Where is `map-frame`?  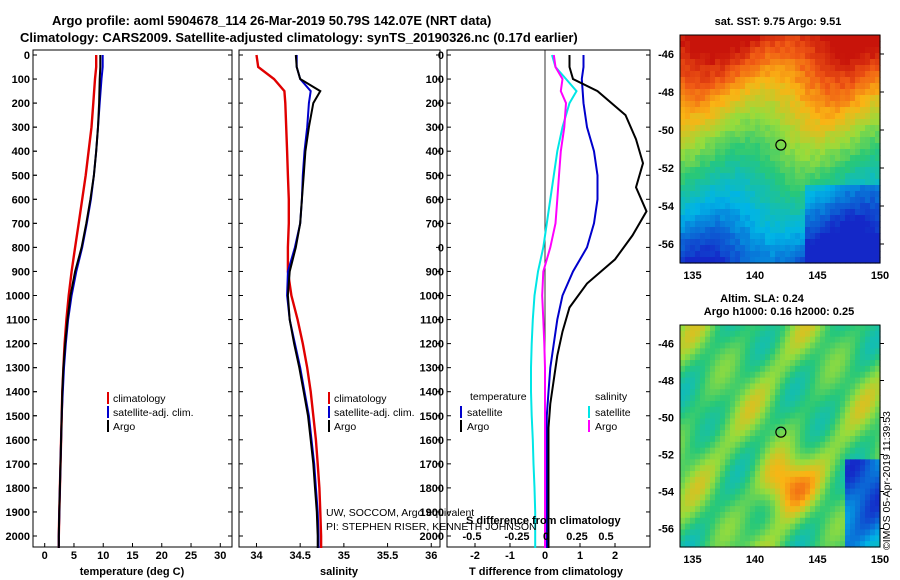
map-frame is located at coordinates (780, 436).